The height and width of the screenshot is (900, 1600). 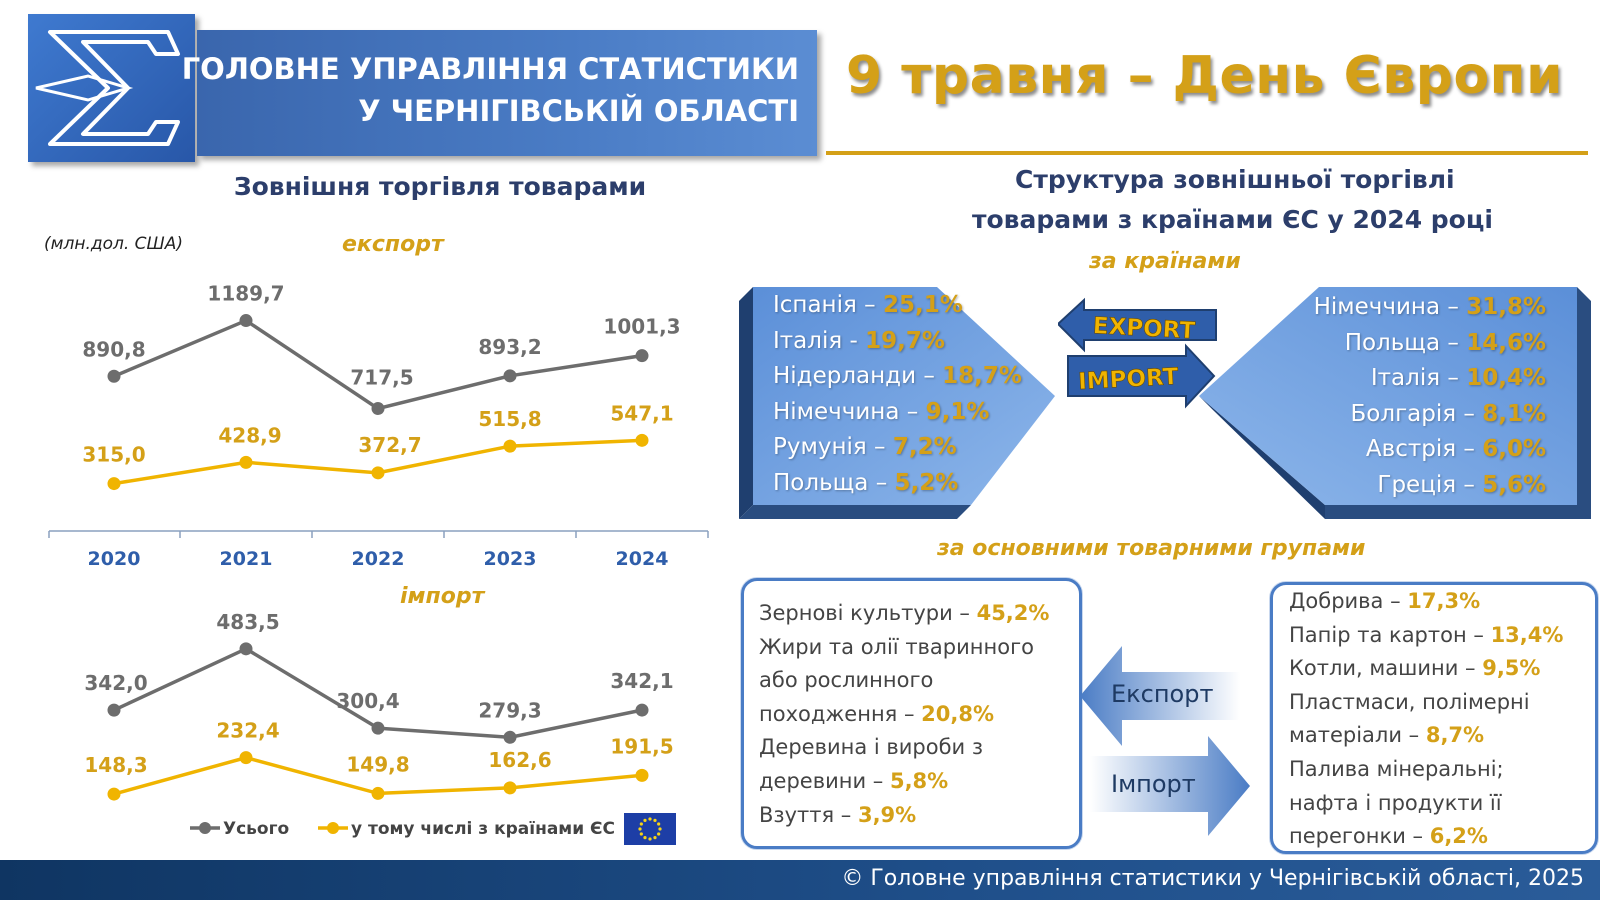 I want to click on export-country-item-percent: 19,7%, so click(x=905, y=340).